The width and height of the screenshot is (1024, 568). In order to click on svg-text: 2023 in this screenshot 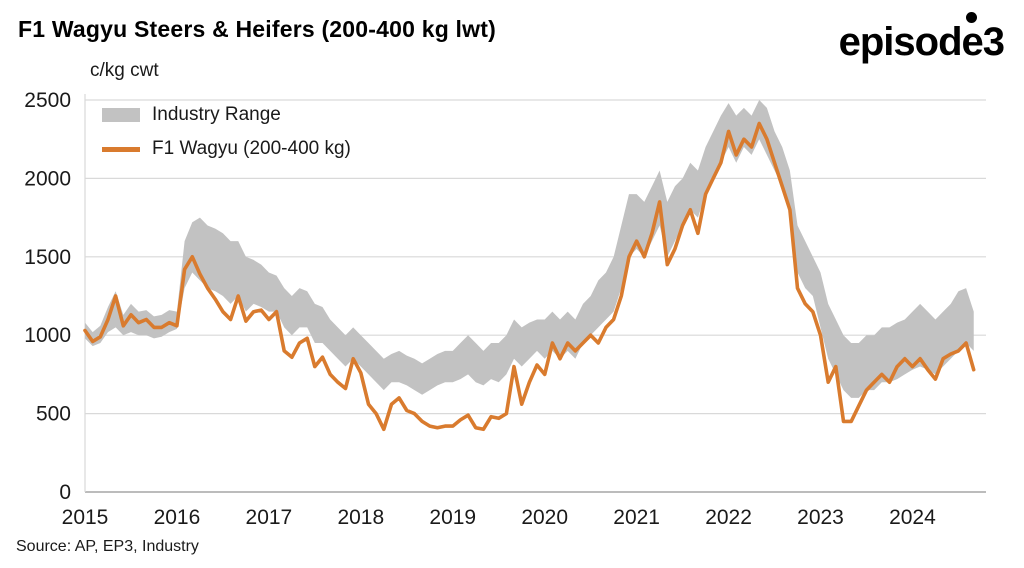, I will do `click(820, 517)`.